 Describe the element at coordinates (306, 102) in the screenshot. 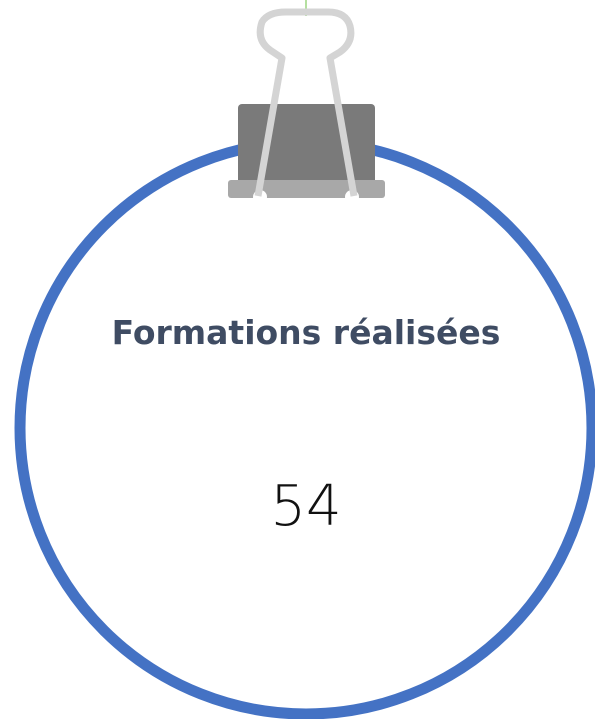

I see `clip-handle` at that location.